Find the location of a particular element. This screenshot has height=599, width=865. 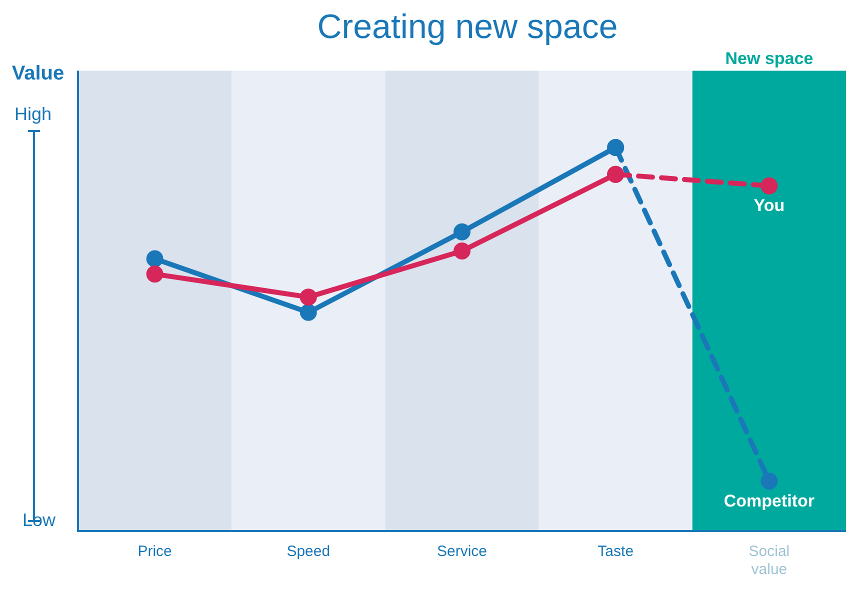

x-tick-label: Price is located at coordinates (155, 551).